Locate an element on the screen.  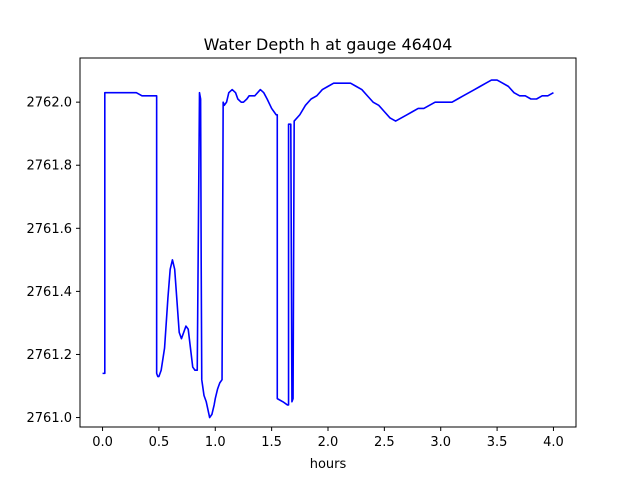
x-tick-label: 2.0 is located at coordinates (328, 442).